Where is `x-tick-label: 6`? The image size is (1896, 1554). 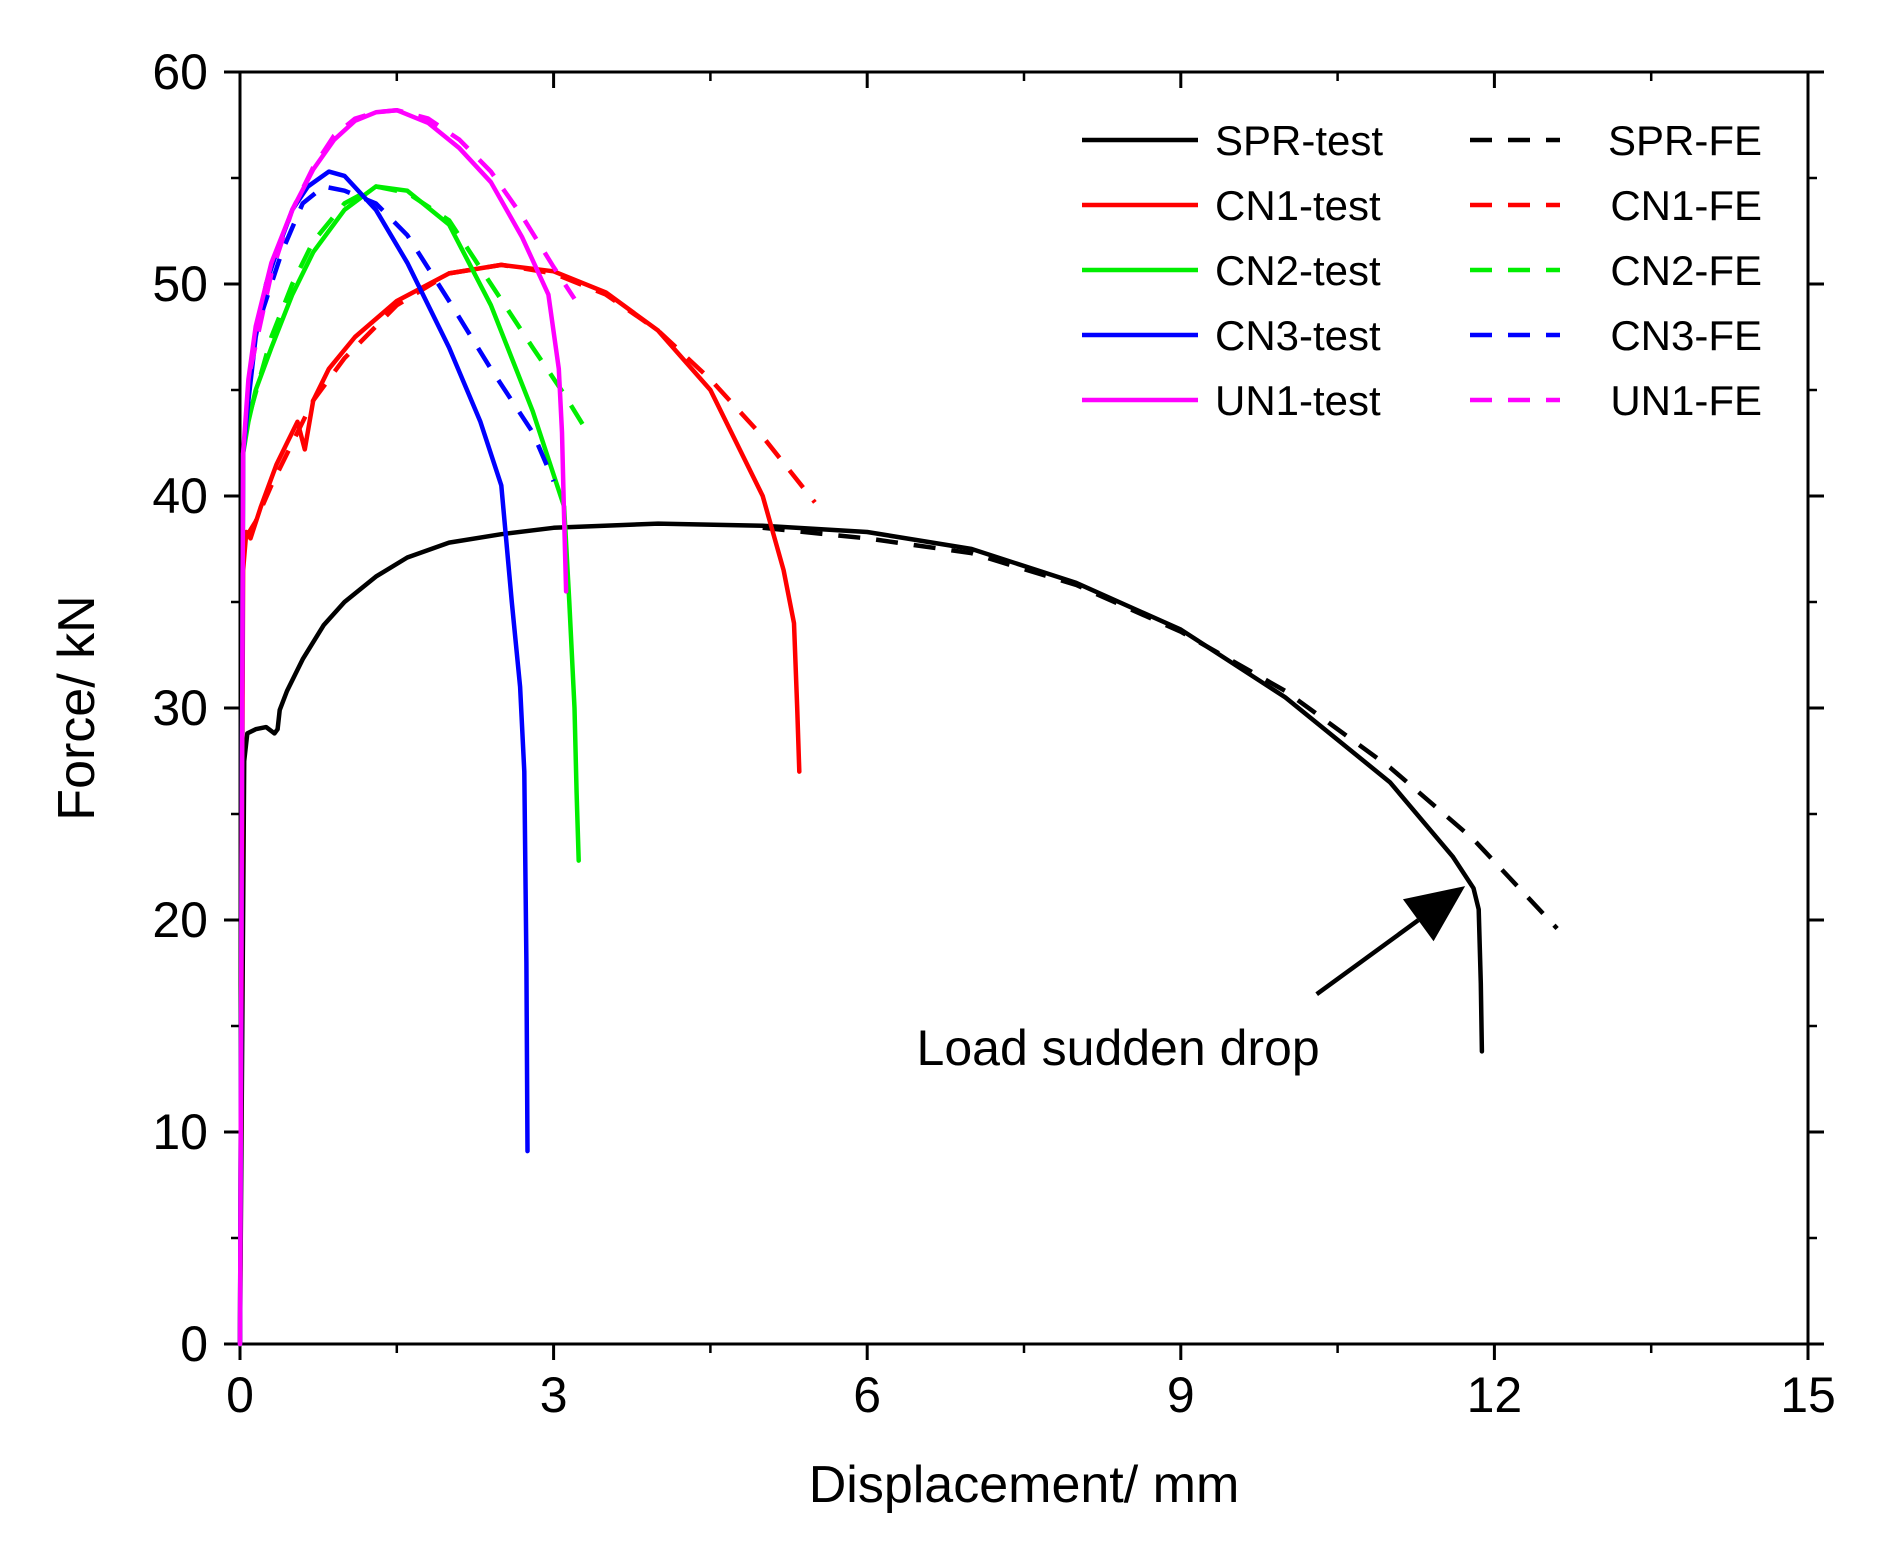
x-tick-label: 6 is located at coordinates (867, 1395).